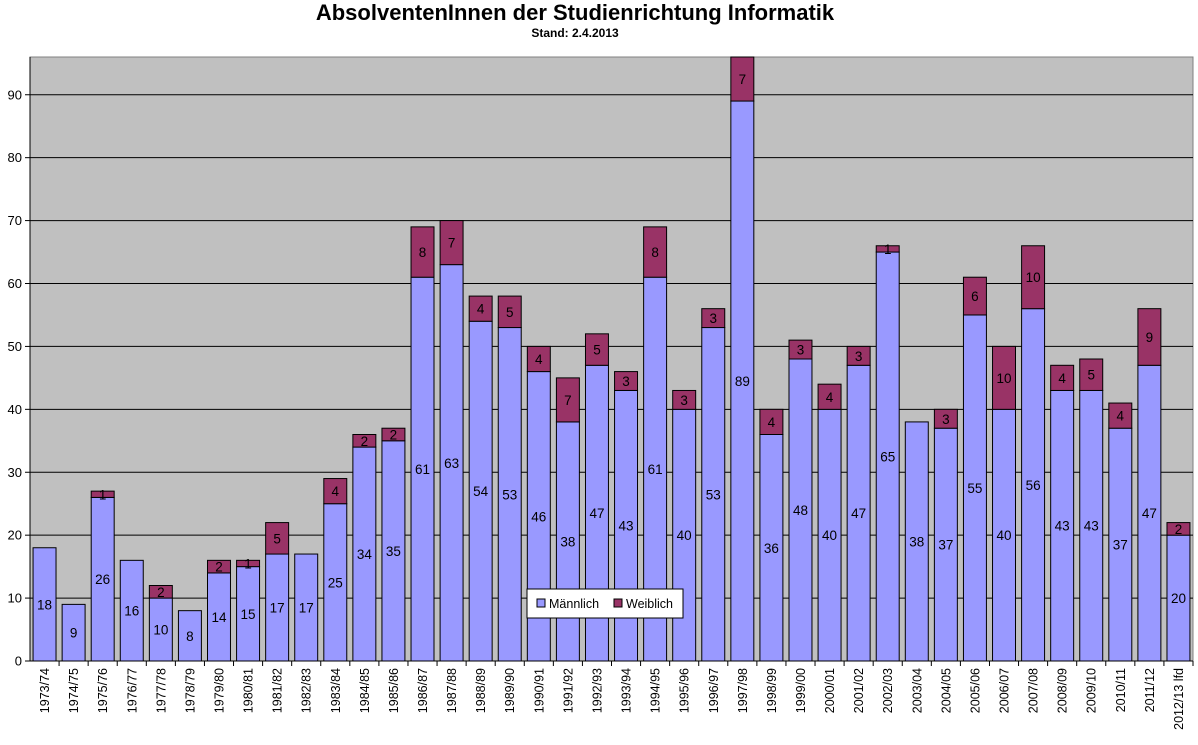  I want to click on x-tick-label: 2002/03, so click(888, 690).